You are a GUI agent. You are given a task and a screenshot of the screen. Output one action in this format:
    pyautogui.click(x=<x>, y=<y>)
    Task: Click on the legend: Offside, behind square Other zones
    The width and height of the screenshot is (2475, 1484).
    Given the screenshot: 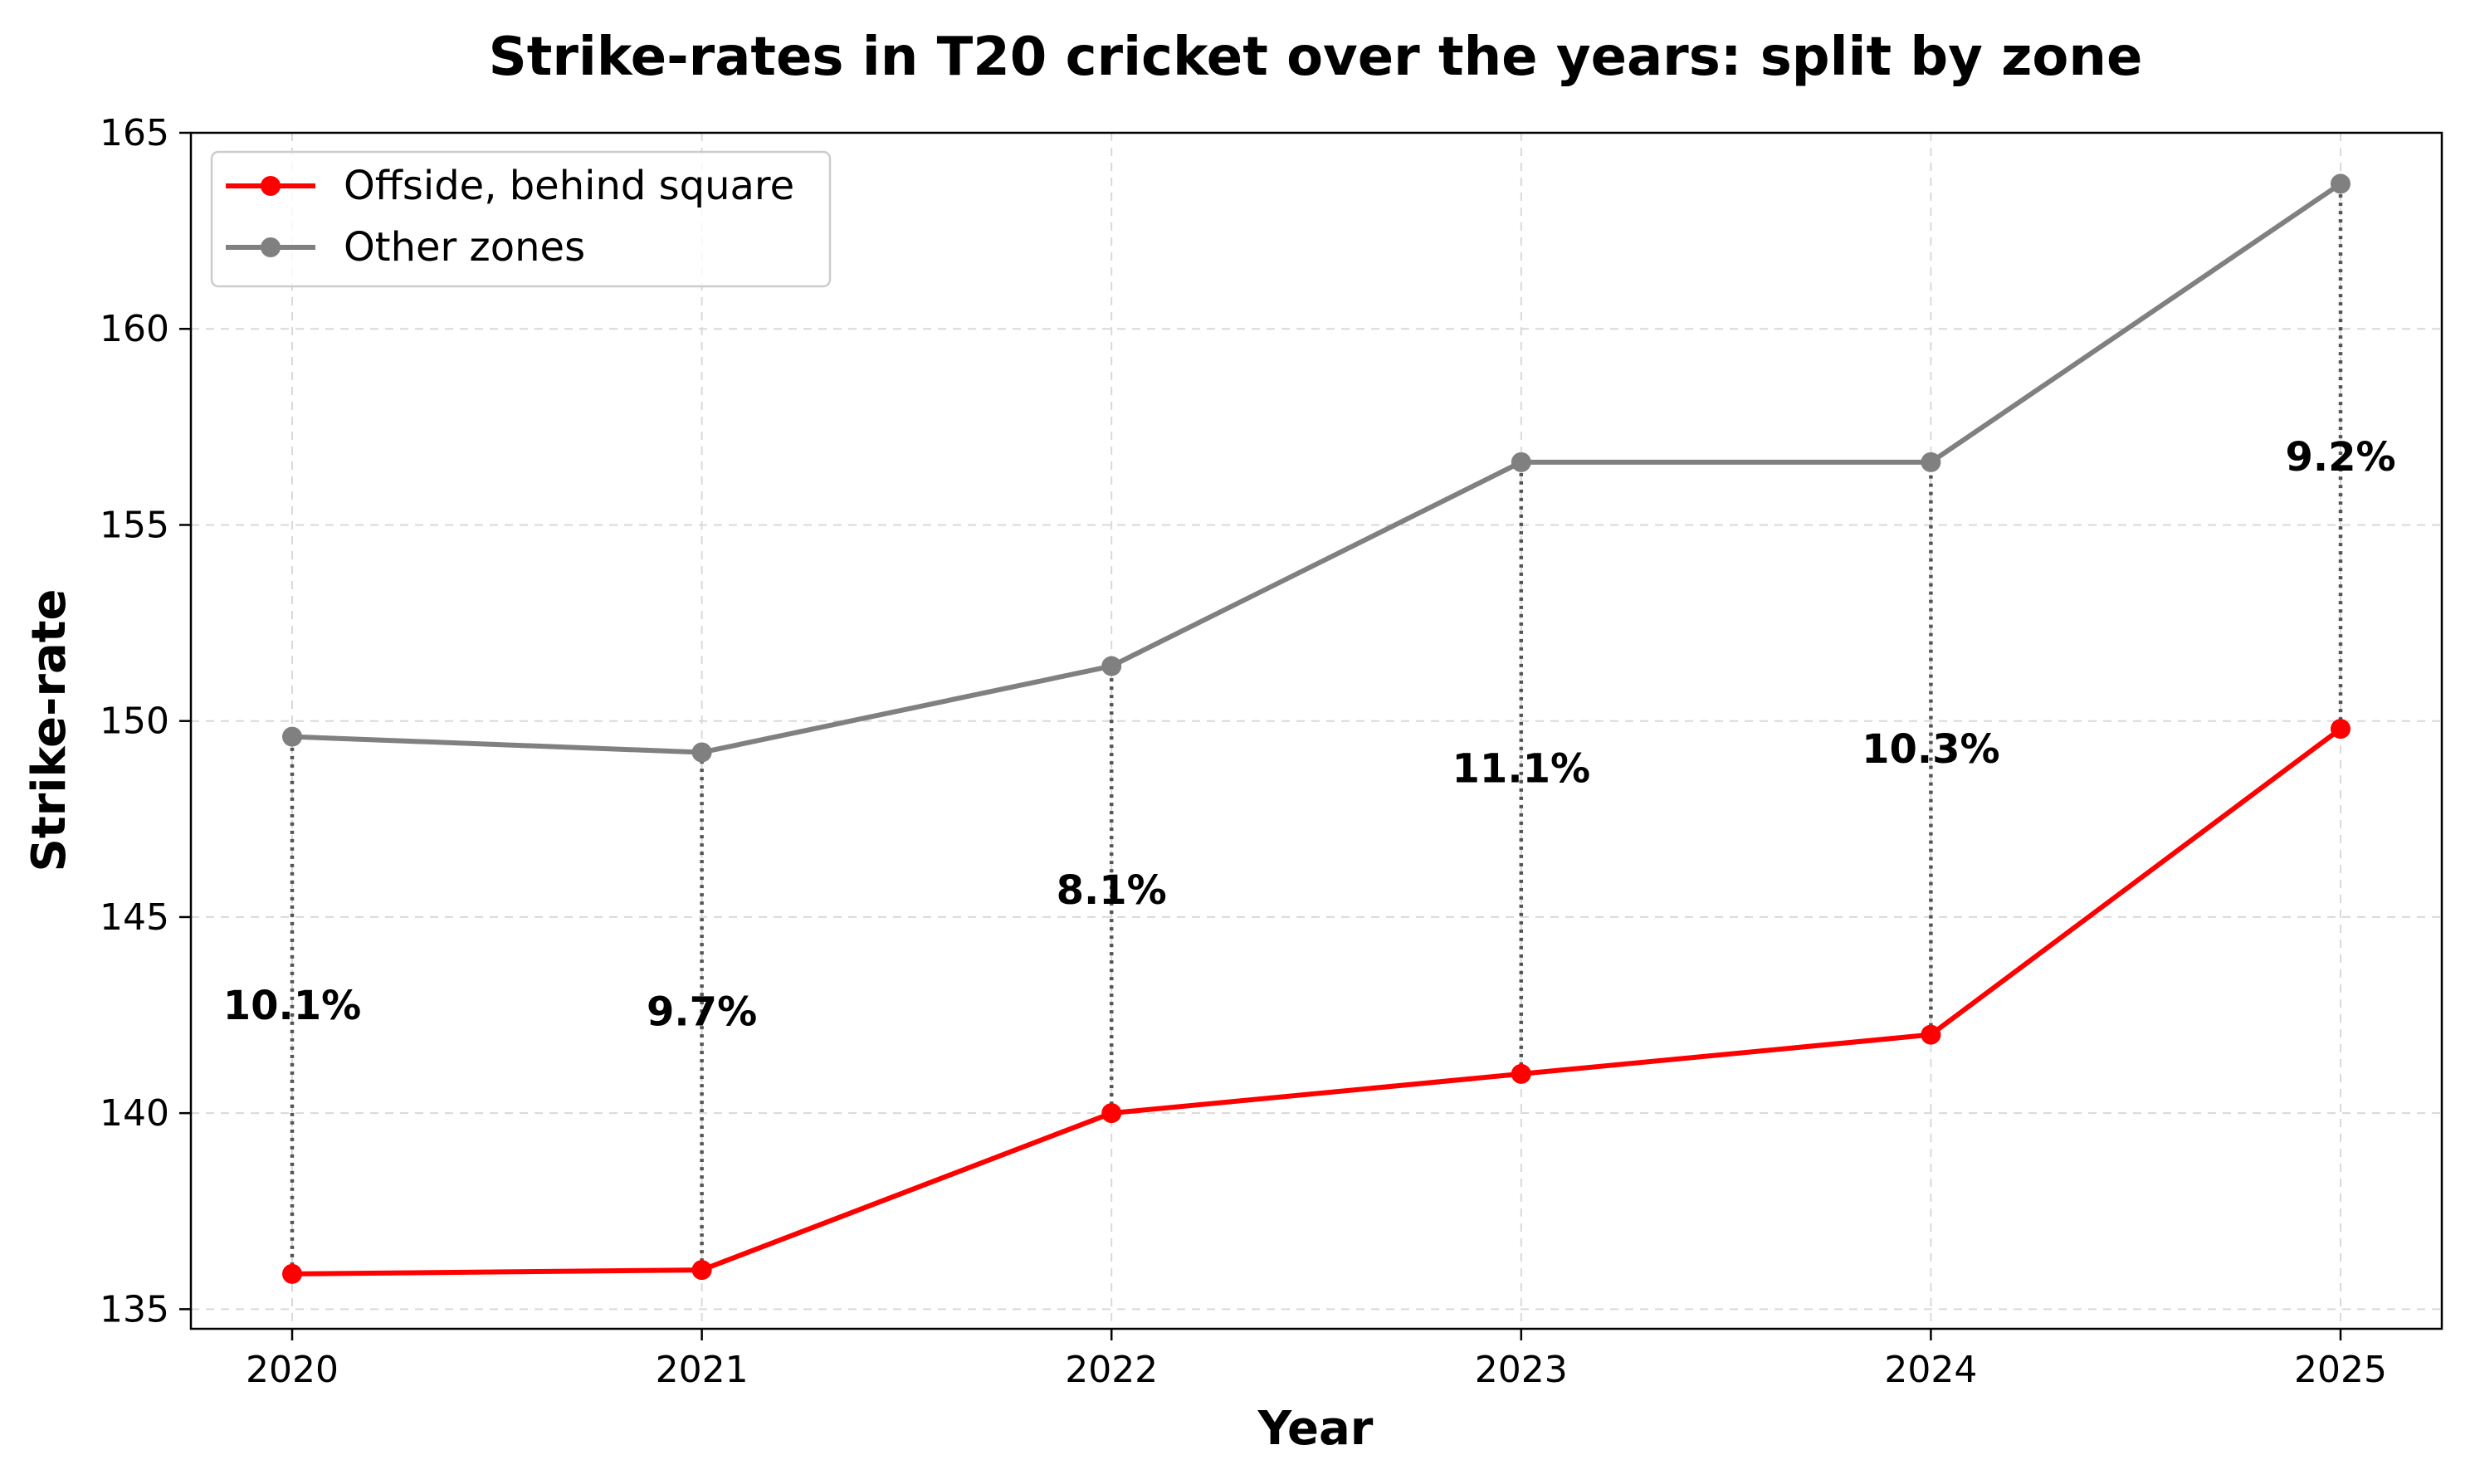 What is the action you would take?
    pyautogui.click(x=521, y=219)
    